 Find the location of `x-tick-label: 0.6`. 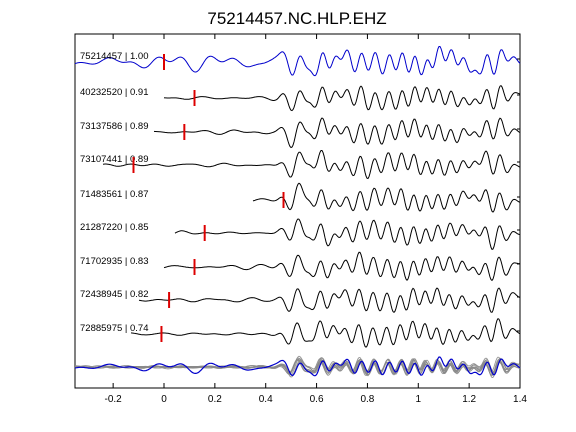

x-tick-label: 0.6 is located at coordinates (317, 399).